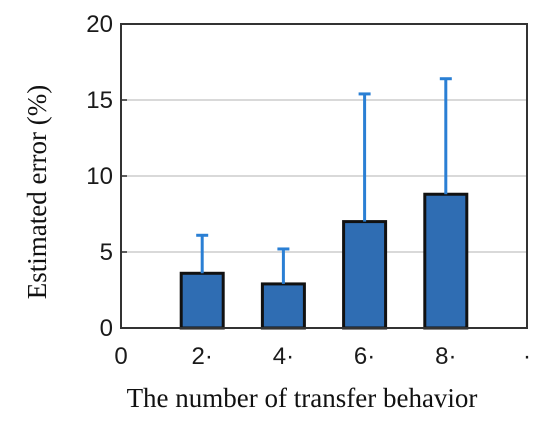 The width and height of the screenshot is (550, 429). I want to click on x-tick-label: 4·, so click(283, 356).